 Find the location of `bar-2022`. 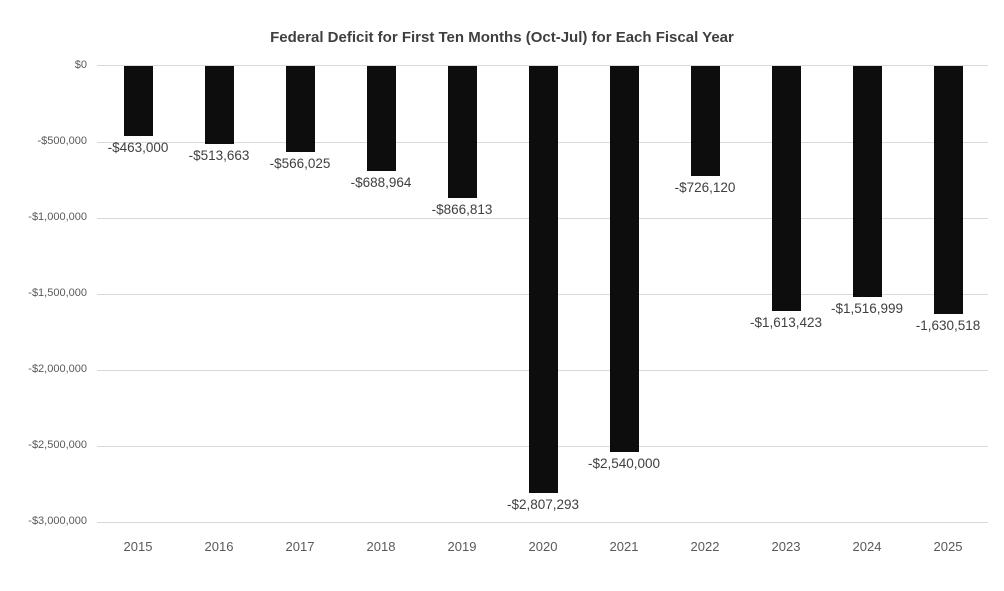

bar-2022 is located at coordinates (705, 121).